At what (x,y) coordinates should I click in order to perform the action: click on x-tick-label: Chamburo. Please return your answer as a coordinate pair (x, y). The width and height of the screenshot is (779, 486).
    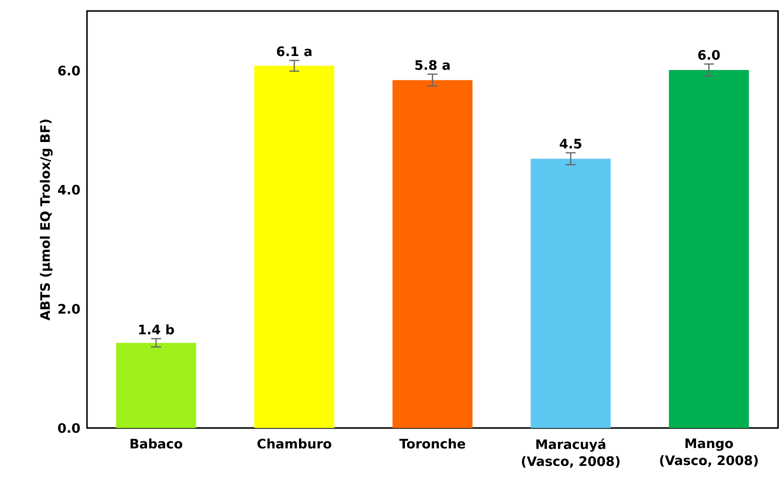
    Looking at the image, I should click on (294, 443).